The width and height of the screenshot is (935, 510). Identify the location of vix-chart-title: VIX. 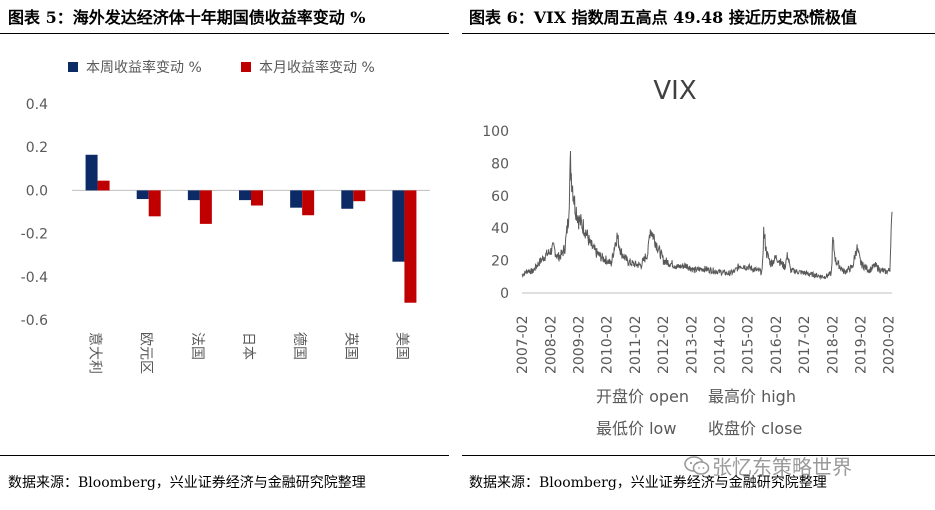
(674, 91).